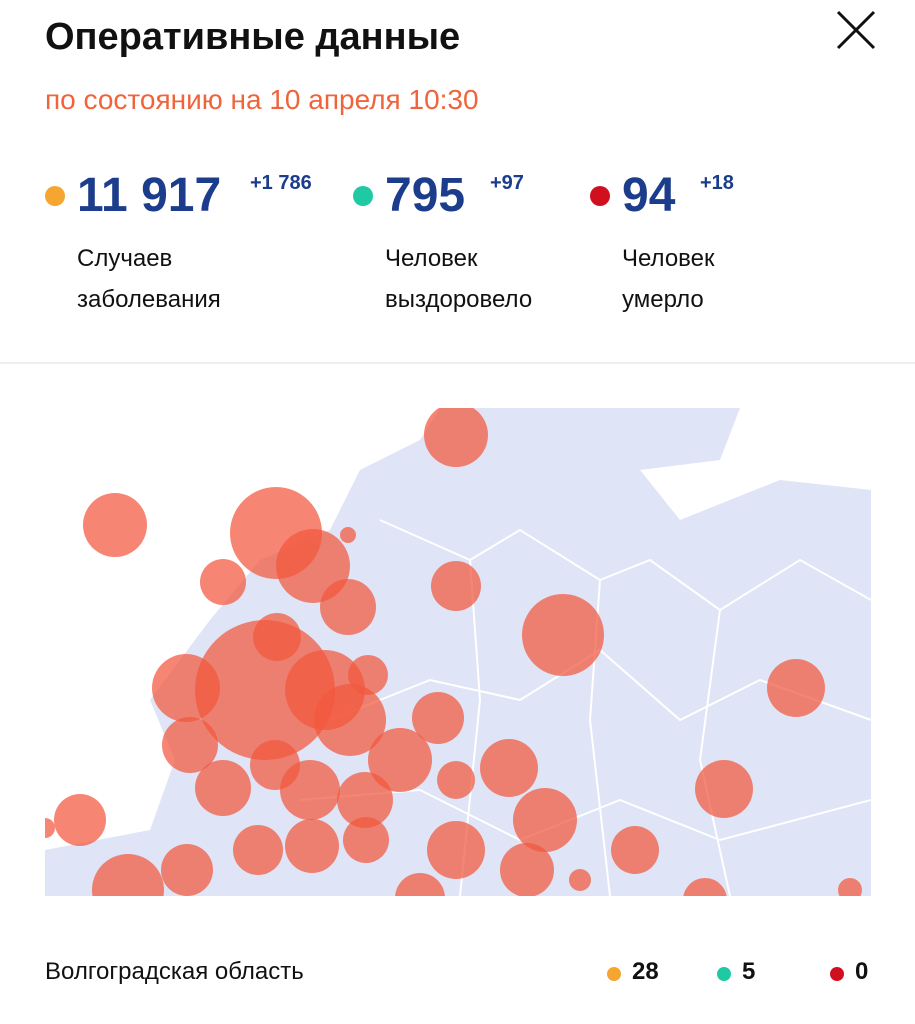  I want to click on subtitle: по состоянию на 10 апреля 10:30, so click(262, 99).